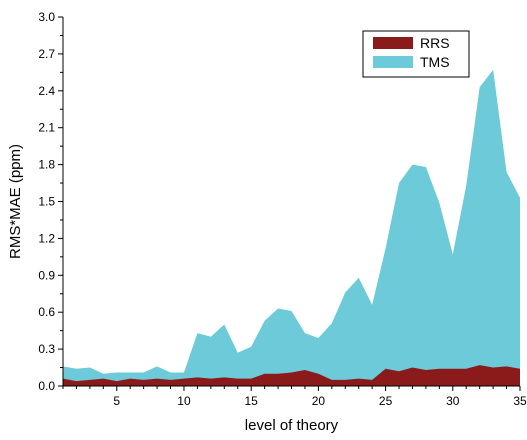 This screenshot has width=527, height=440. Describe the element at coordinates (15, 201) in the screenshot. I see `y-axis-title: RMS*MAE (ppm)` at that location.